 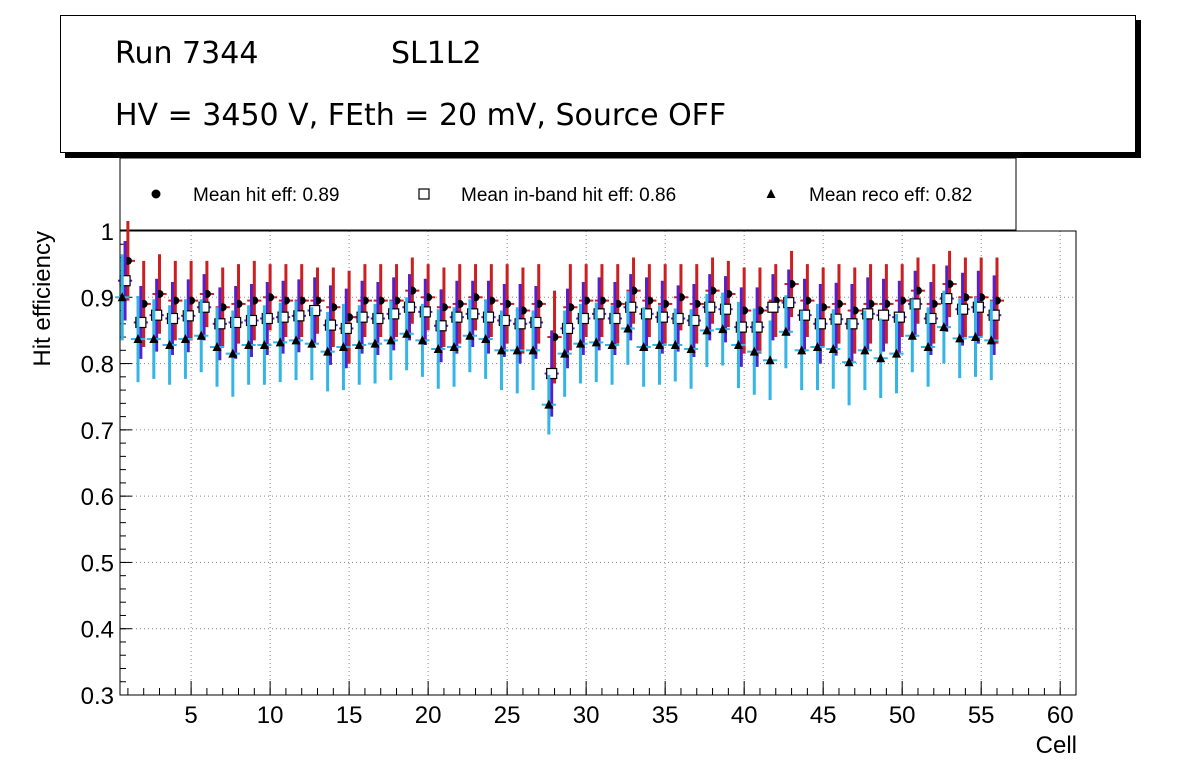 I want to click on x-tick-label: 15, so click(x=349, y=715).